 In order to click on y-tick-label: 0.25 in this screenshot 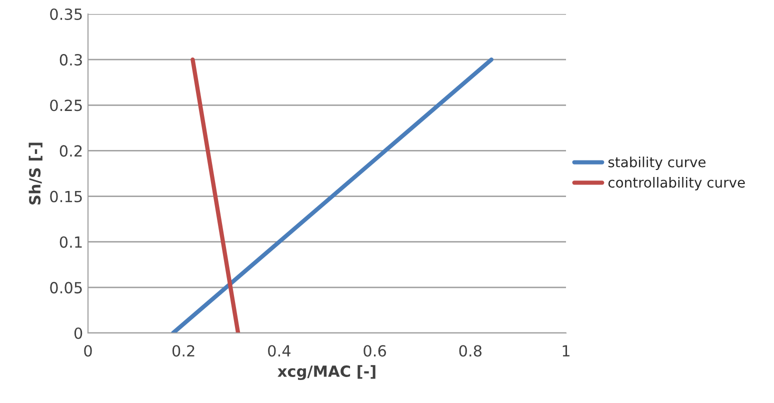, I will do `click(66, 106)`.